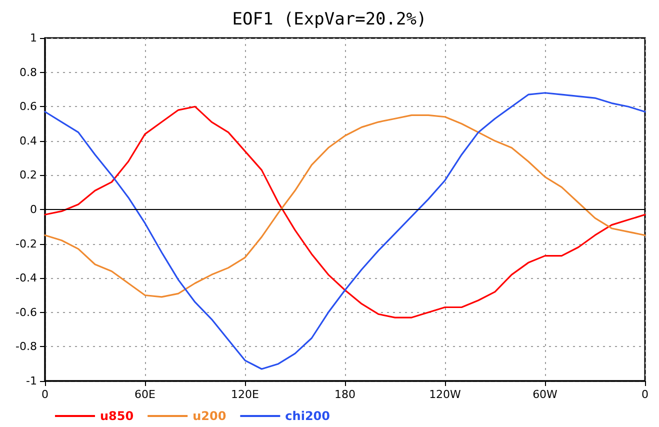  What do you see at coordinates (209, 416) in the screenshot?
I see `legend-label: u200` at bounding box center [209, 416].